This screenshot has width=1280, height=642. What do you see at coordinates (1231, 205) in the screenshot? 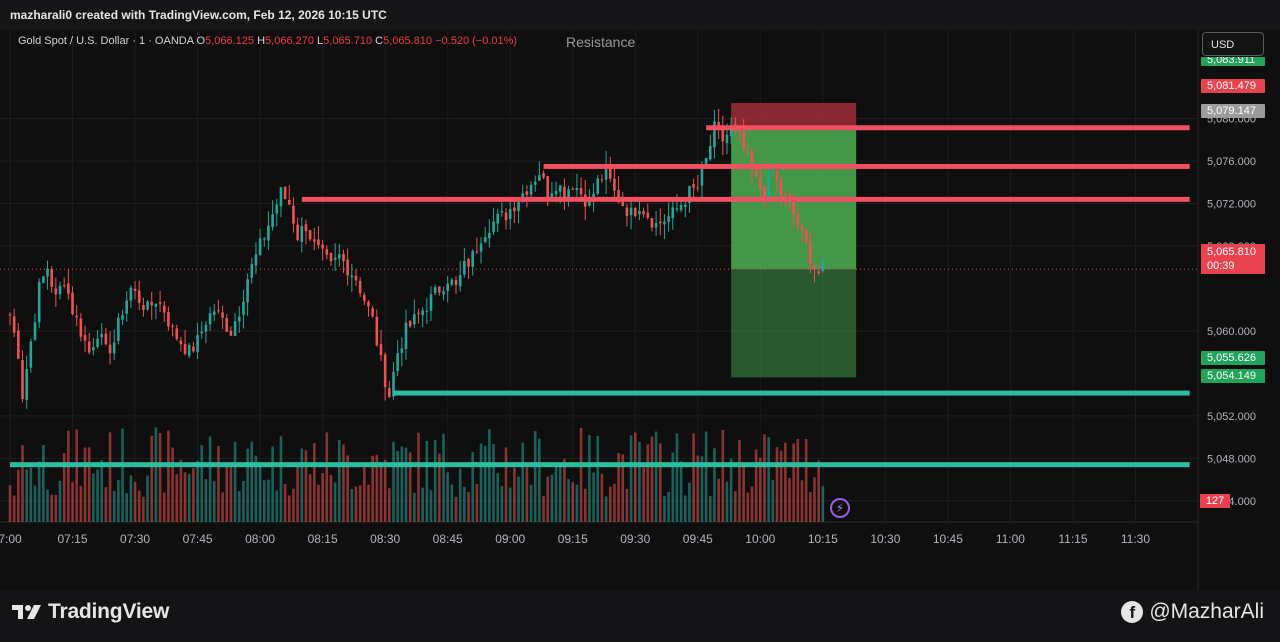
I see `y-tick-label: 5,072.000` at bounding box center [1231, 205].